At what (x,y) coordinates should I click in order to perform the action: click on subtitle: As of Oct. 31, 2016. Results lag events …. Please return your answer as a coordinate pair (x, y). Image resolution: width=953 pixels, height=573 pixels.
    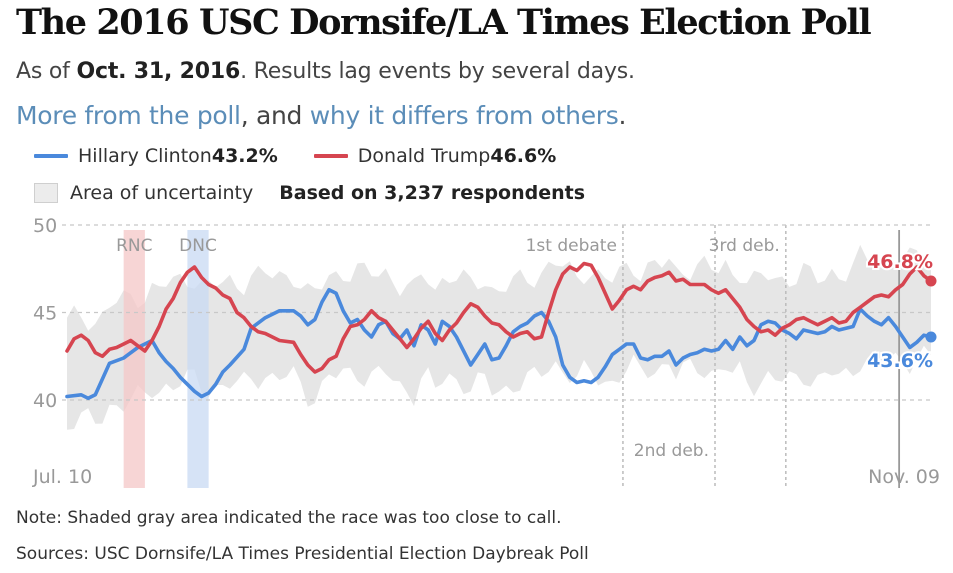
    Looking at the image, I should click on (325, 71).